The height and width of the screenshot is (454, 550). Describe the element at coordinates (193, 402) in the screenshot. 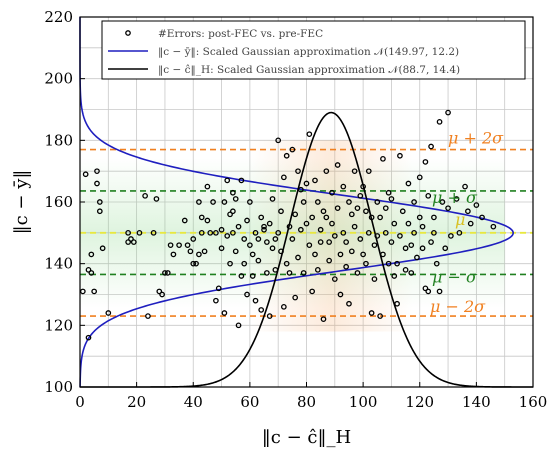

I see `x-tick-label: 40` at that location.